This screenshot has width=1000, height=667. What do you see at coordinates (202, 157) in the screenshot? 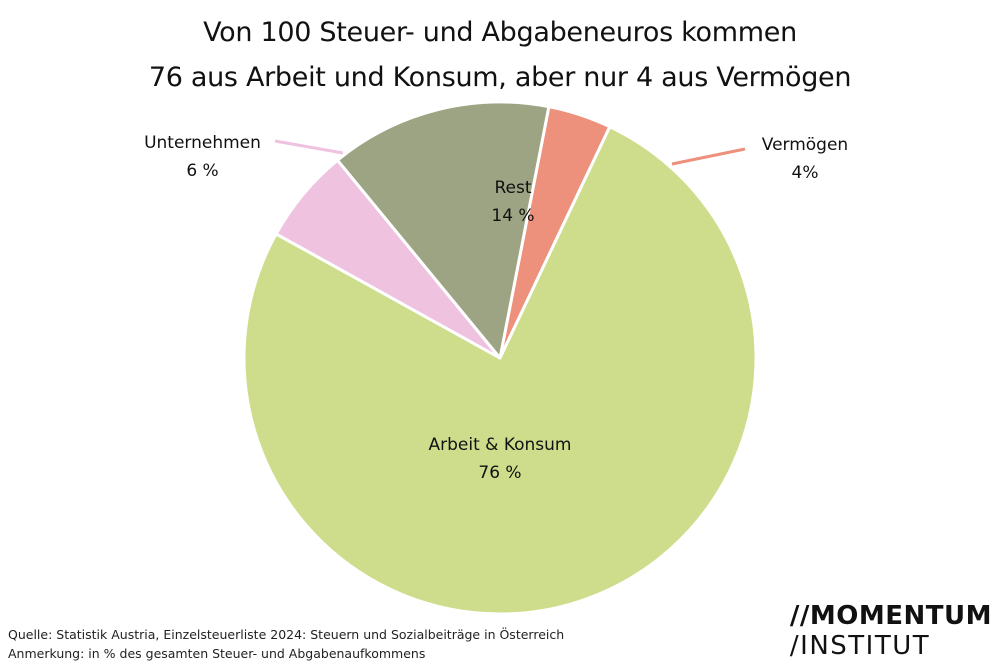
I see `label-unternehmen: Unternehmen 6 %` at bounding box center [202, 157].